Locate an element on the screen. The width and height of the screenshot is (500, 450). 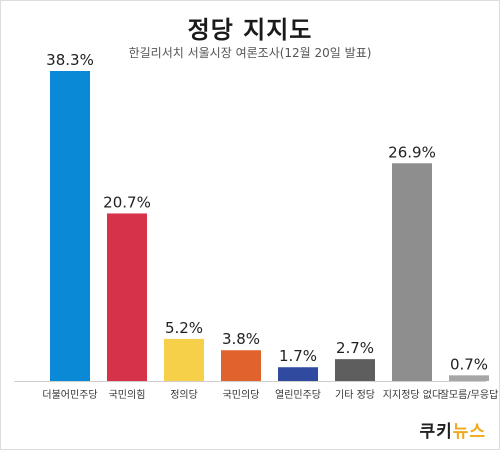
brand-logo: 쿠키뉴스 is located at coordinates (452, 429).